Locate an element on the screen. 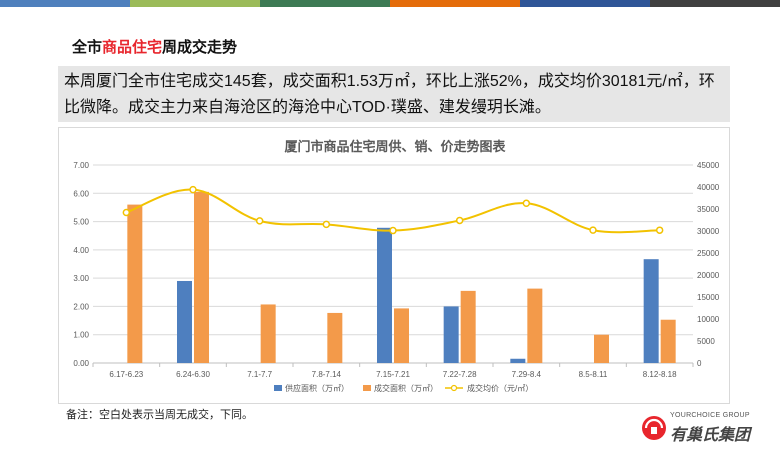 This screenshot has height=449, width=780. y-right-tick-label: 20000 is located at coordinates (708, 275).